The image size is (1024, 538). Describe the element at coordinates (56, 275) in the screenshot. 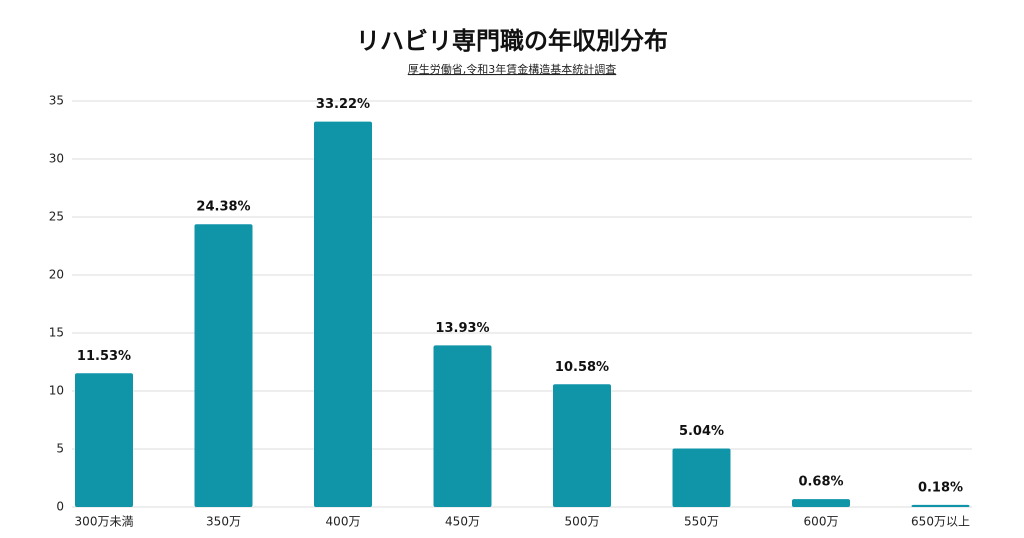

I see `y-tick-label: 20` at that location.